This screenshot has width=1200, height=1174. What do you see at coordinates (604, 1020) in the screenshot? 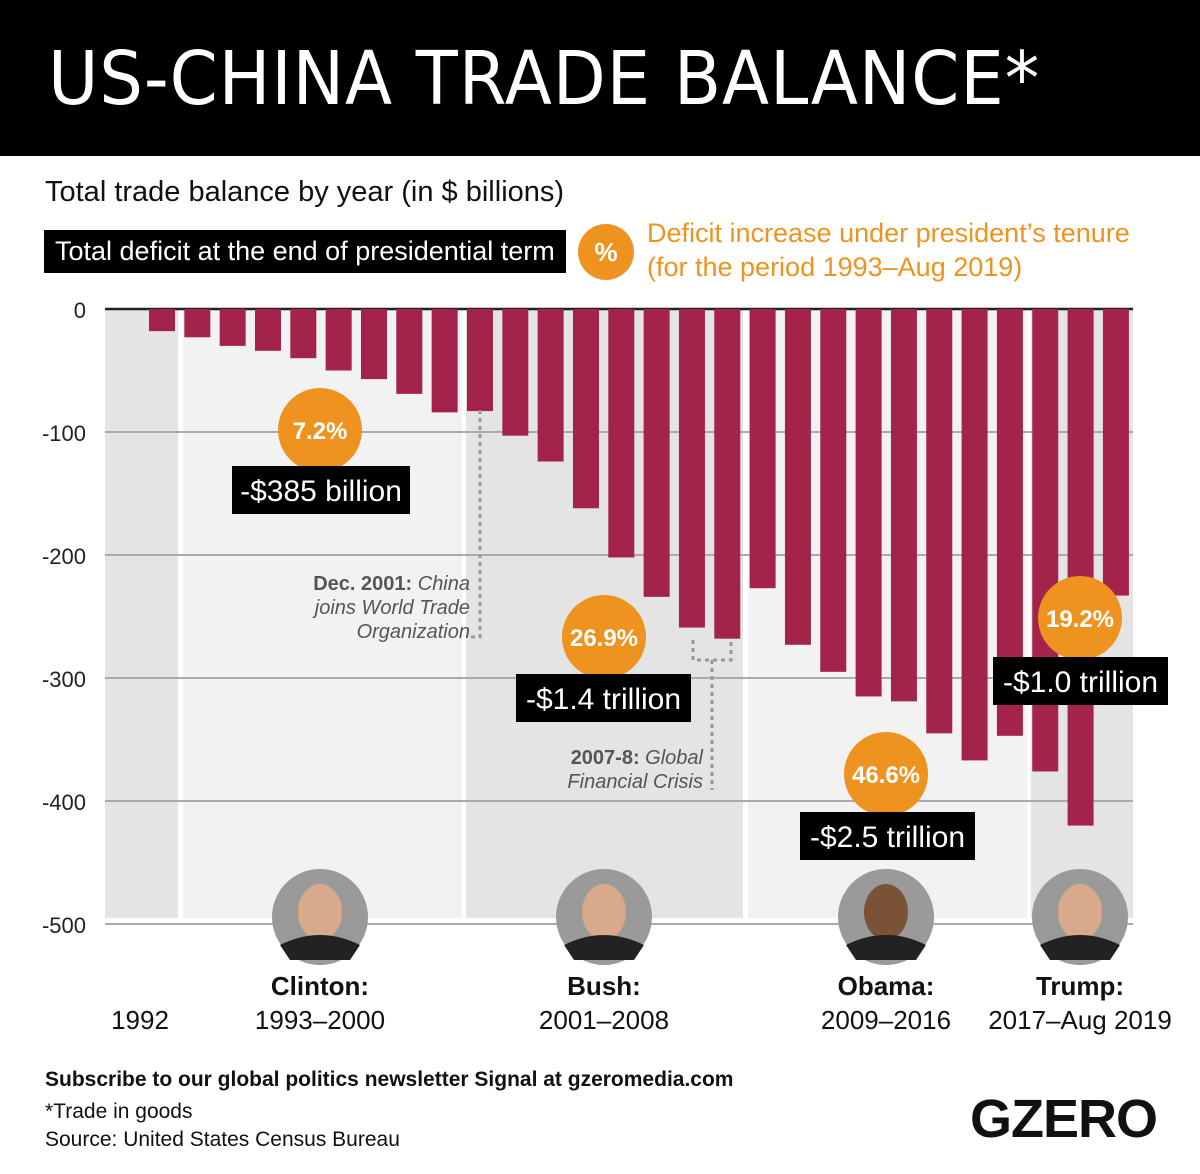
I see `term-period: 2001–2008` at bounding box center [604, 1020].